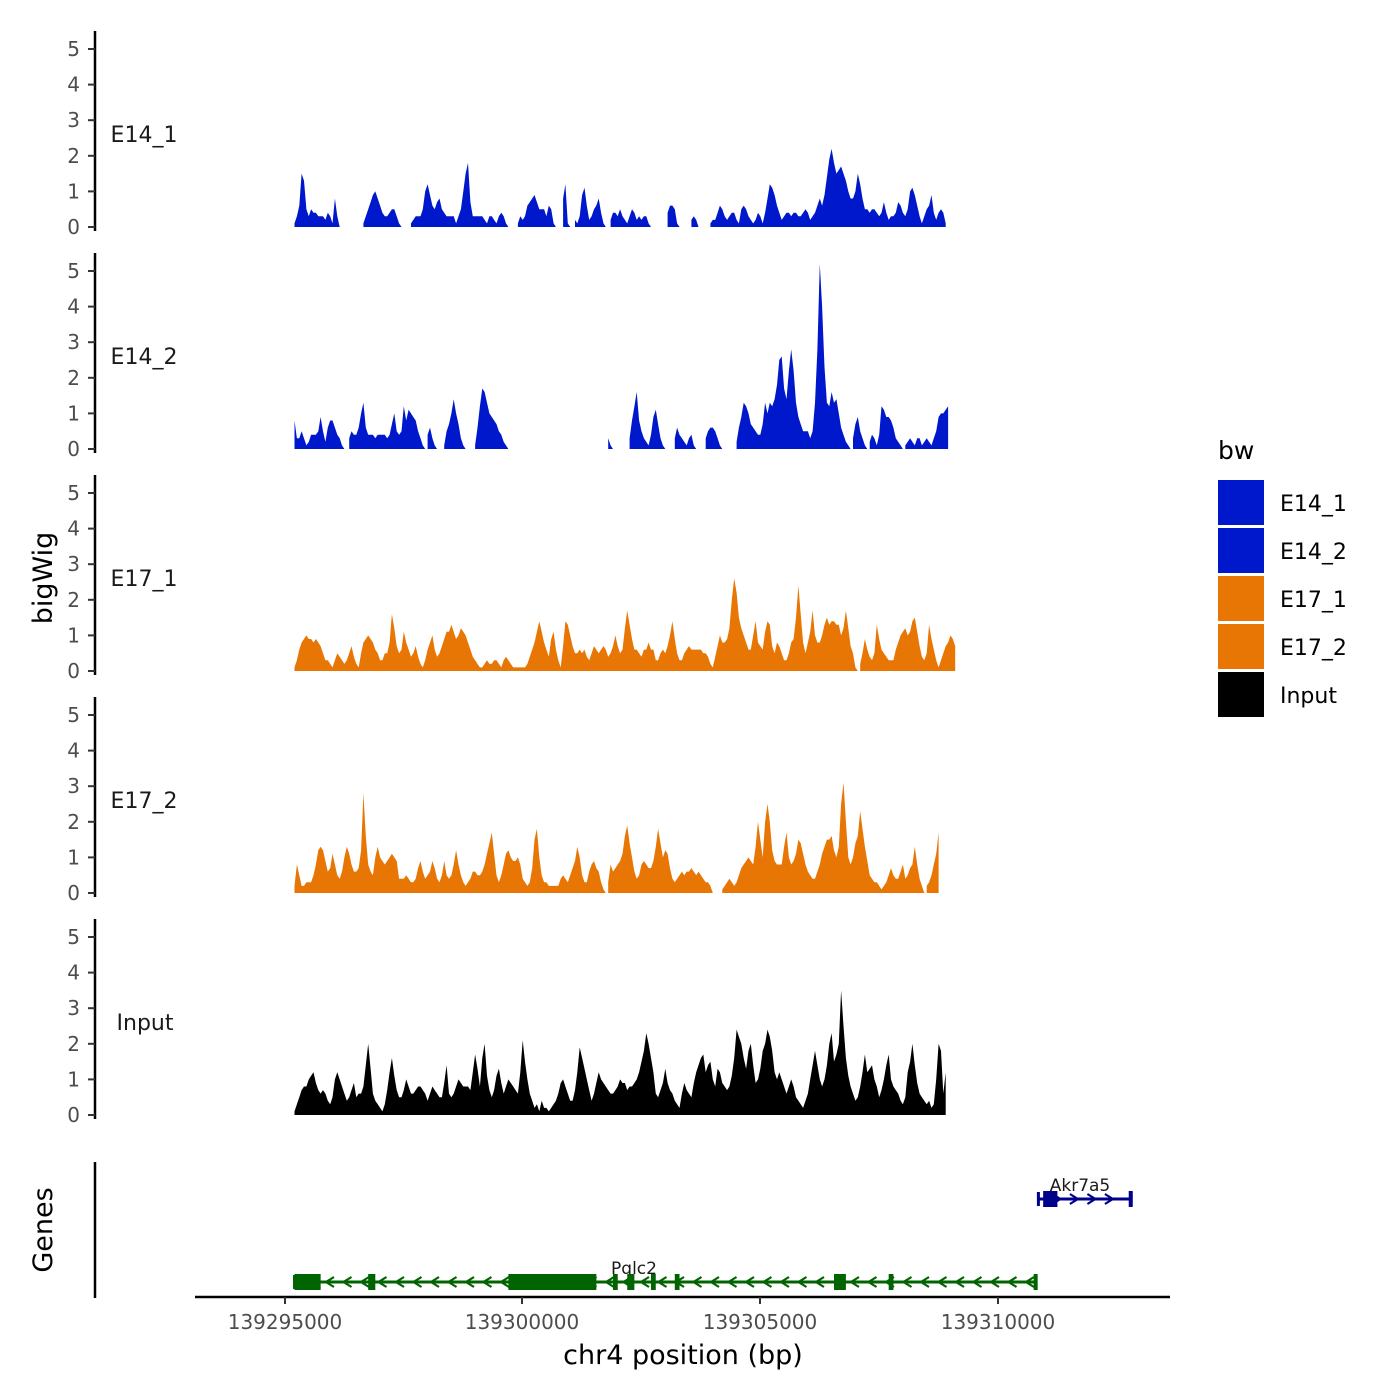 This screenshot has height=1400, width=1400. What do you see at coordinates (145, 1023) in the screenshot?
I see `track-label: Input` at bounding box center [145, 1023].